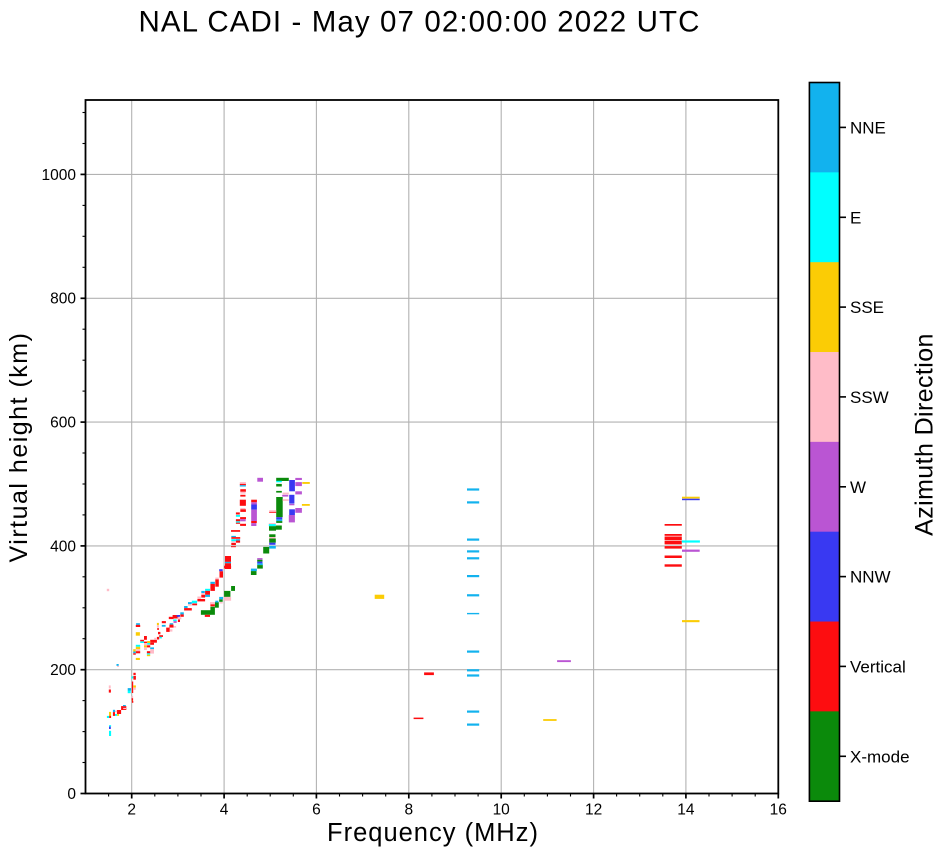  Describe the element at coordinates (880, 756) in the screenshot. I see `svg-text: X-mode` at that location.